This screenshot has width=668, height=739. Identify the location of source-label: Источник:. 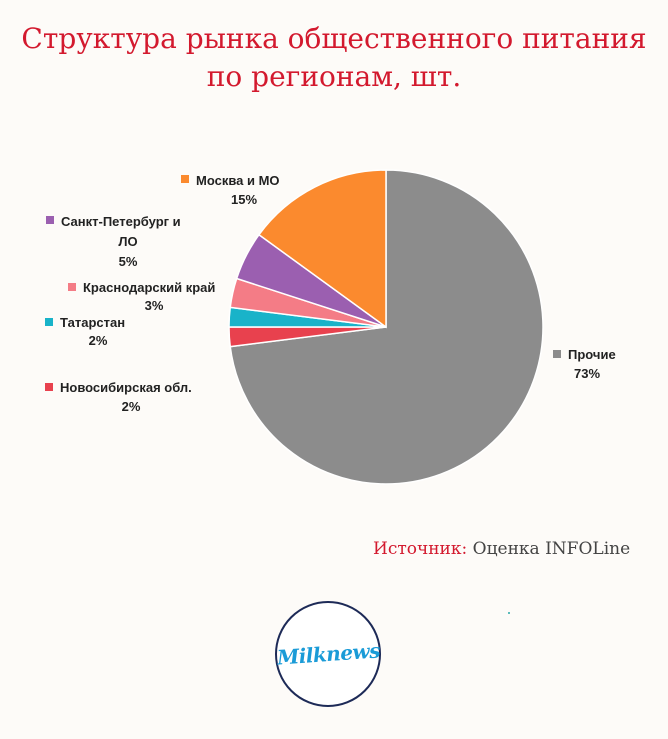
(420, 549).